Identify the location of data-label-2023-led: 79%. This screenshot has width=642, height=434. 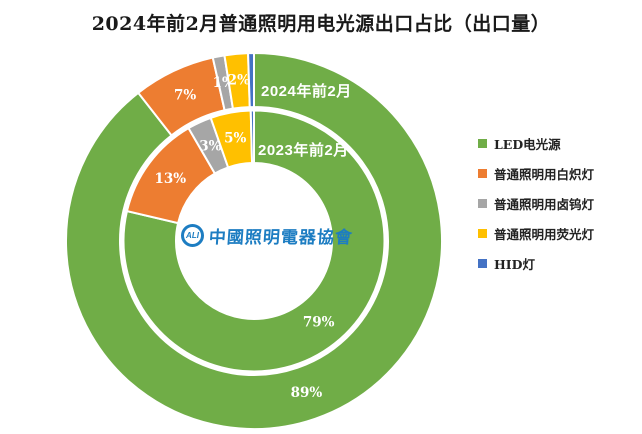
(319, 323).